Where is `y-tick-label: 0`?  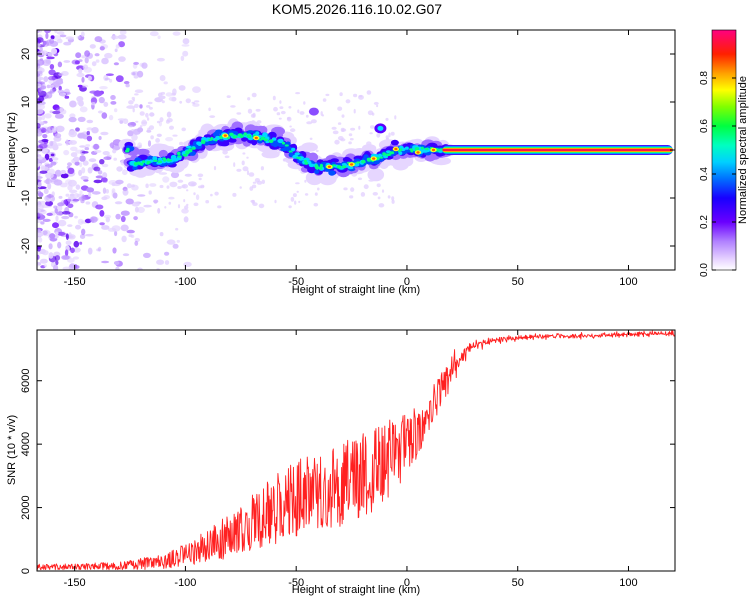
y-tick-label: 0 is located at coordinates (26, 571).